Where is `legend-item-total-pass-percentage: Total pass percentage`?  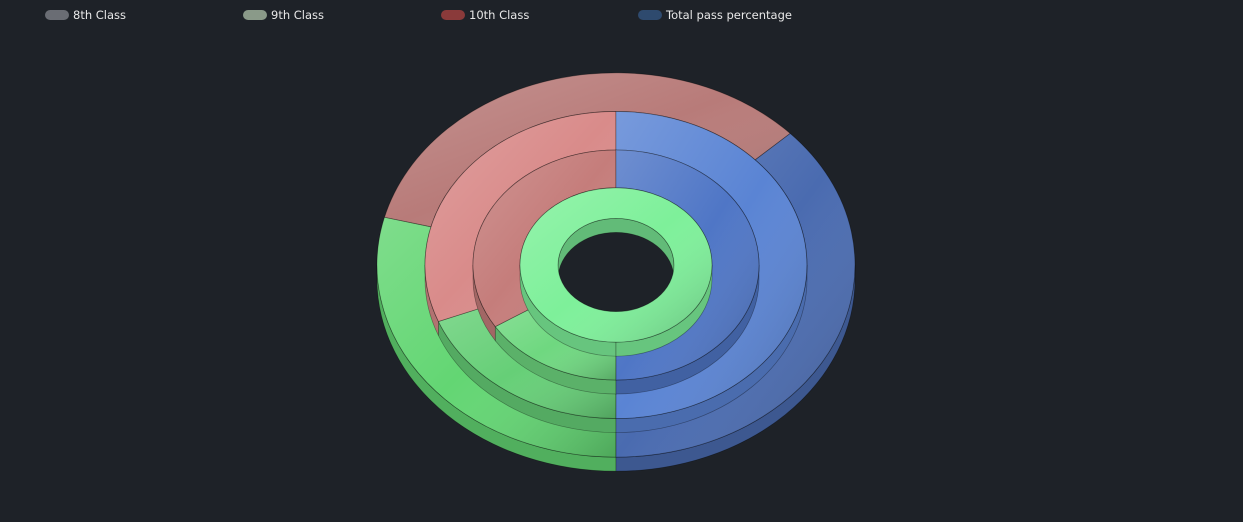 legend-item-total-pass-percentage: Total pass percentage is located at coordinates (715, 15).